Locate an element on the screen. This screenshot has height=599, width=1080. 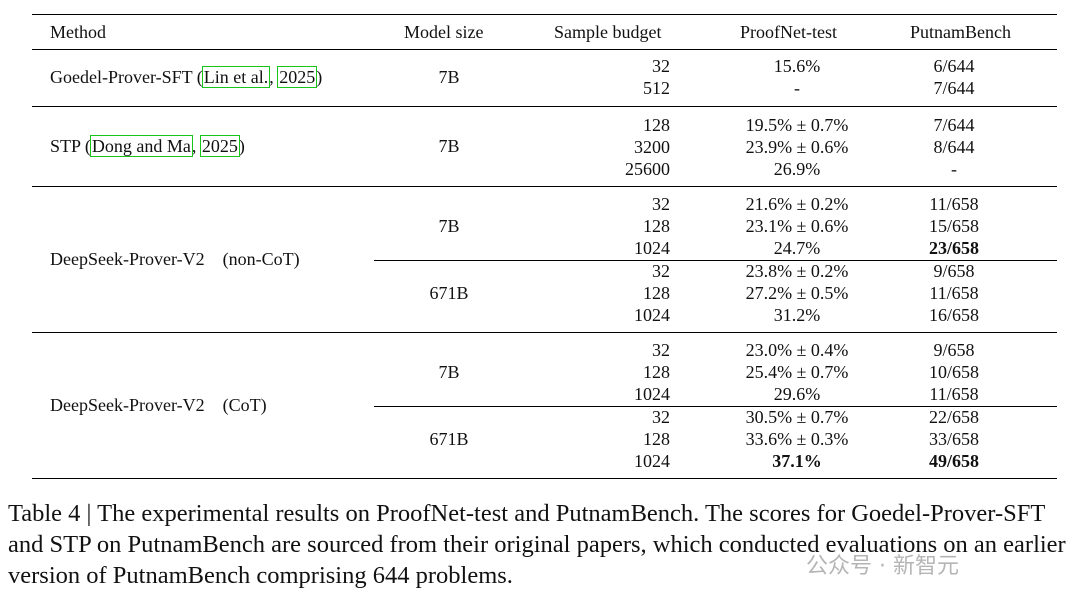
header-putnam: PutnamBench is located at coordinates (960, 32).